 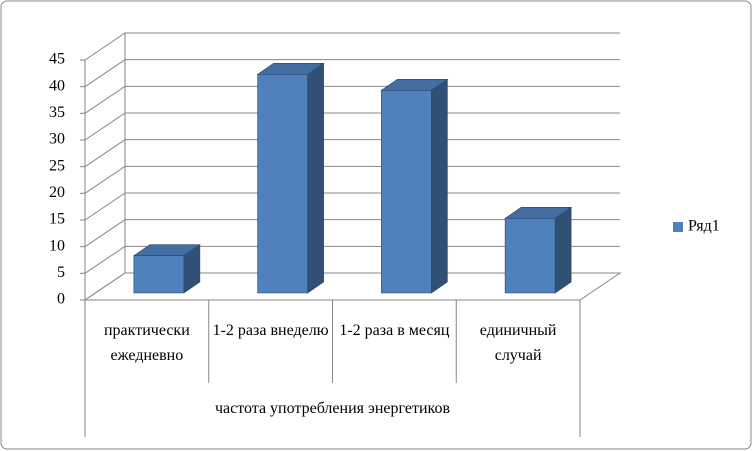 What do you see at coordinates (332, 408) in the screenshot?
I see `x-axis-title: частота употребления энергетиков` at bounding box center [332, 408].